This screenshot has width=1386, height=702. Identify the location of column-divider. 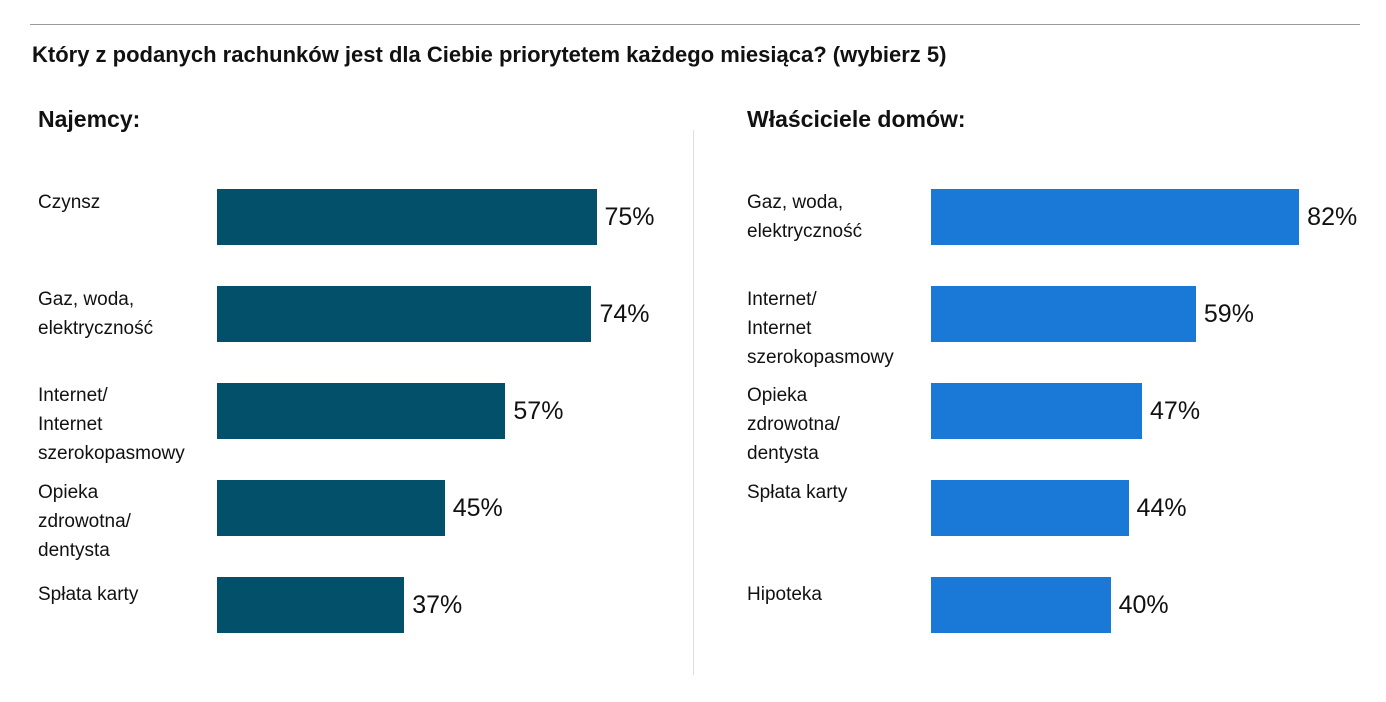
(693, 402).